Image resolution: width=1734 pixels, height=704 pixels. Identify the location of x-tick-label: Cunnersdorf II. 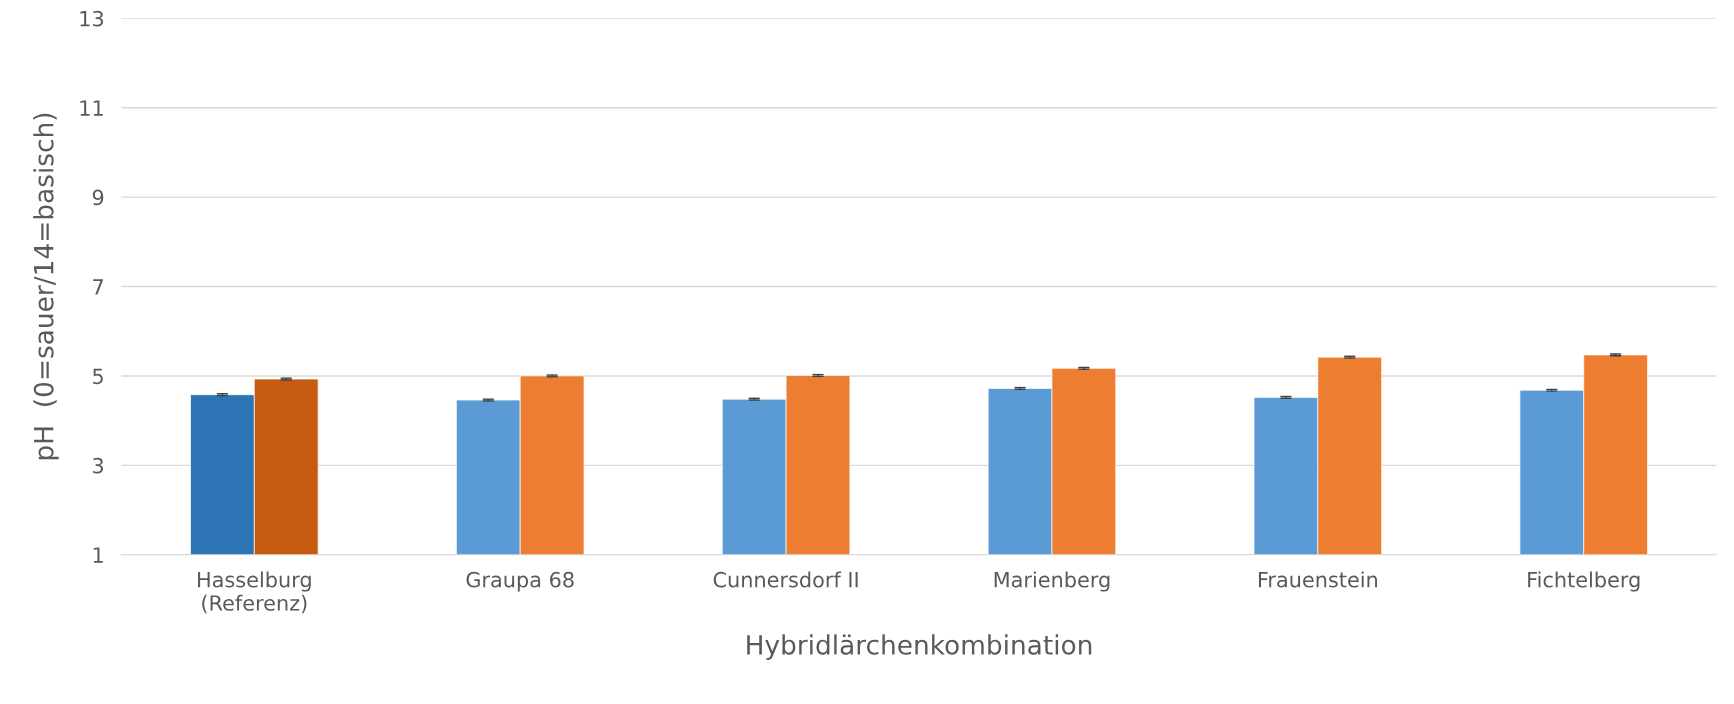
(785, 579).